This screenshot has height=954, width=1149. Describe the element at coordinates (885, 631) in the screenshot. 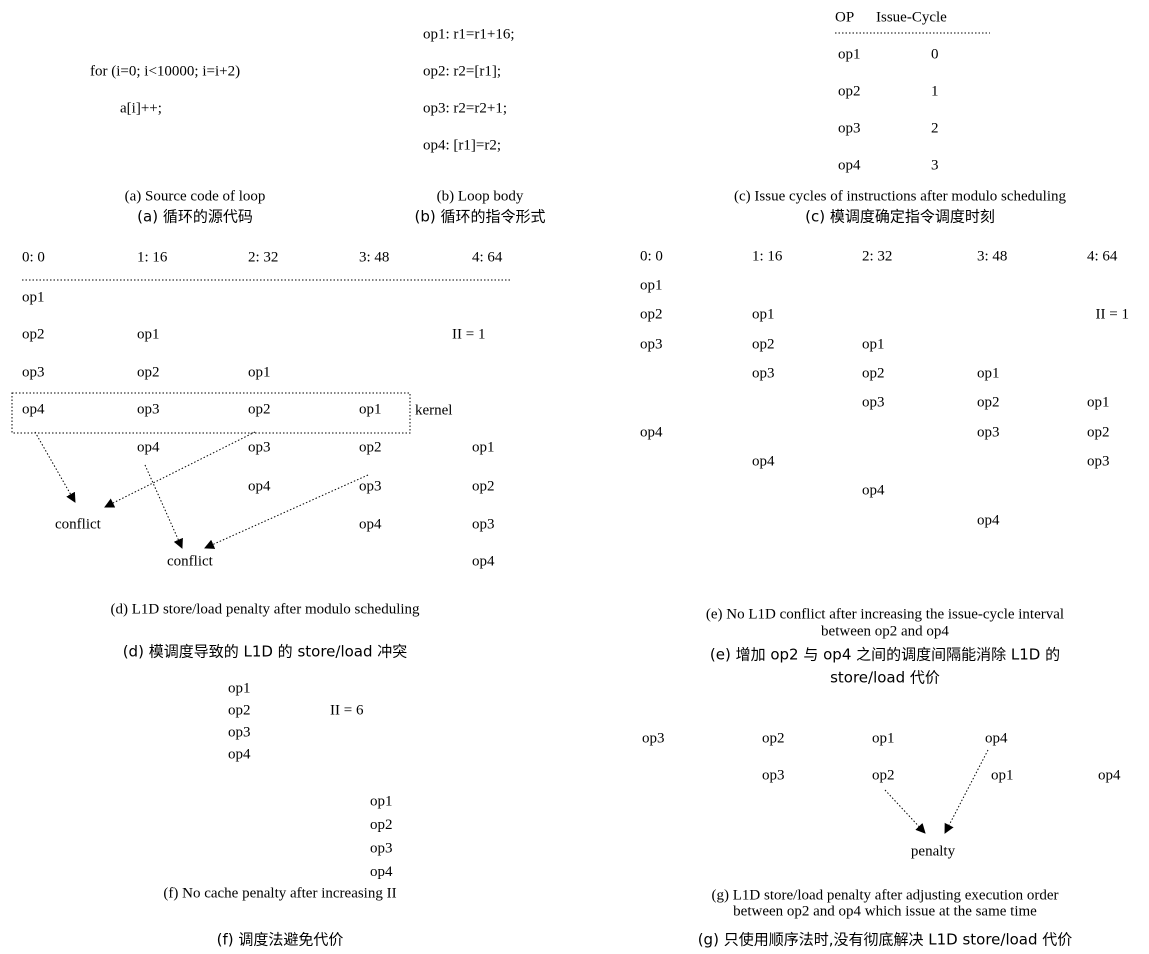

I see `caption: between op2 and op4` at that location.